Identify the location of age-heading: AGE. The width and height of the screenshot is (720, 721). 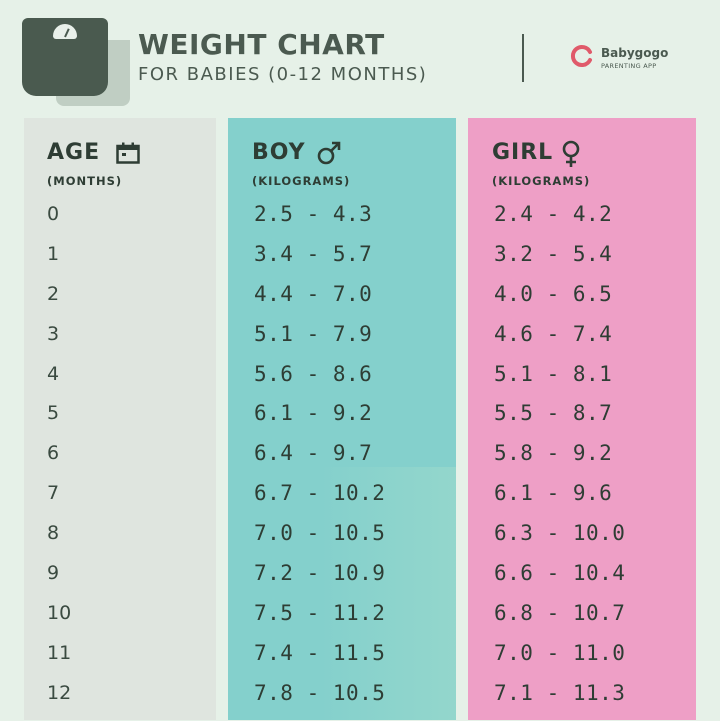
(74, 152).